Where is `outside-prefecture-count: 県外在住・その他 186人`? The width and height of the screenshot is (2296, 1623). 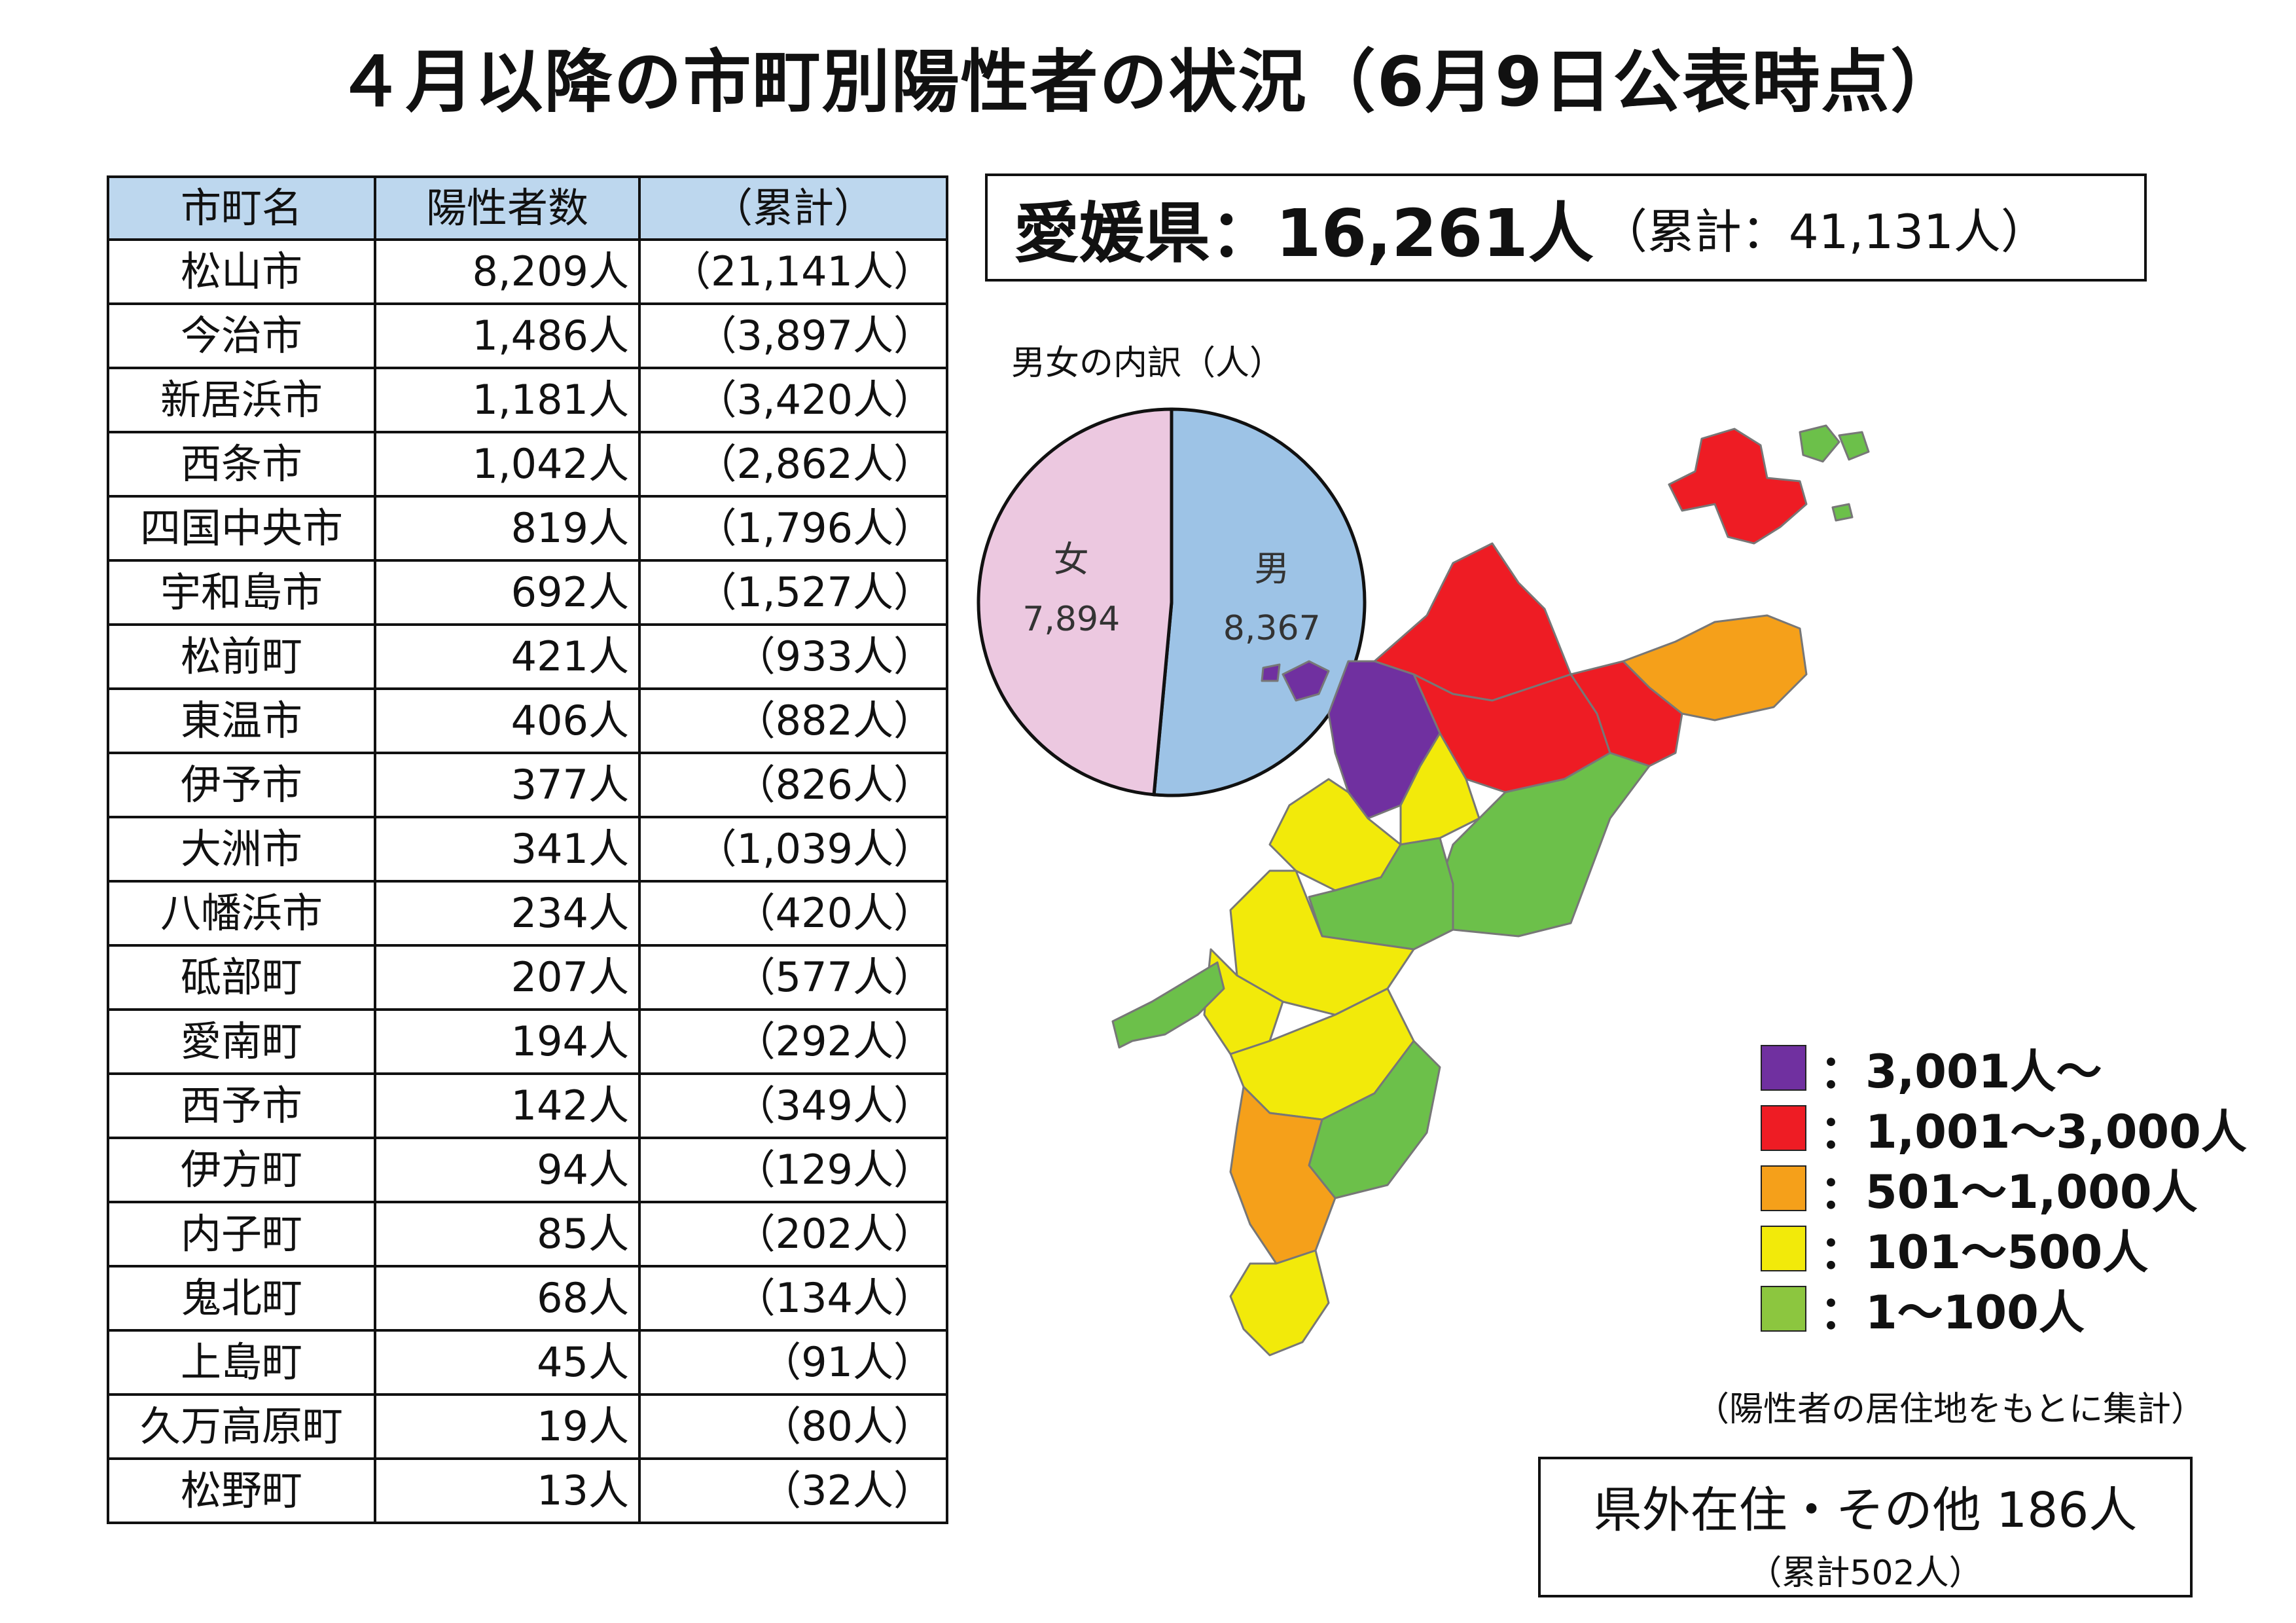
outside-prefecture-count: 県外在住・その他 186人 is located at coordinates (1865, 1510).